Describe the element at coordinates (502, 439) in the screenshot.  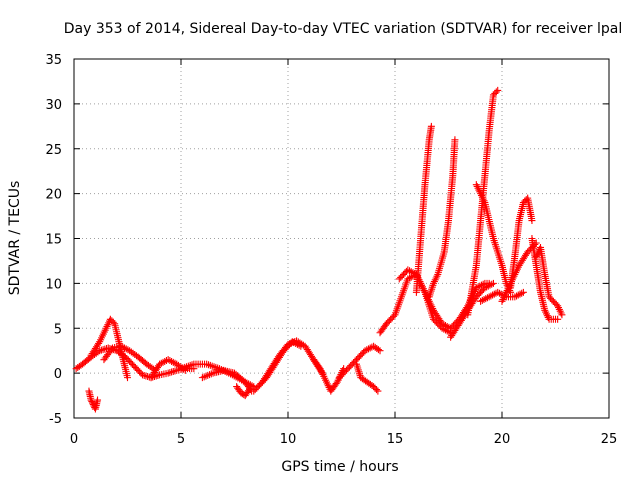
I see `x-tick-label: 20` at that location.